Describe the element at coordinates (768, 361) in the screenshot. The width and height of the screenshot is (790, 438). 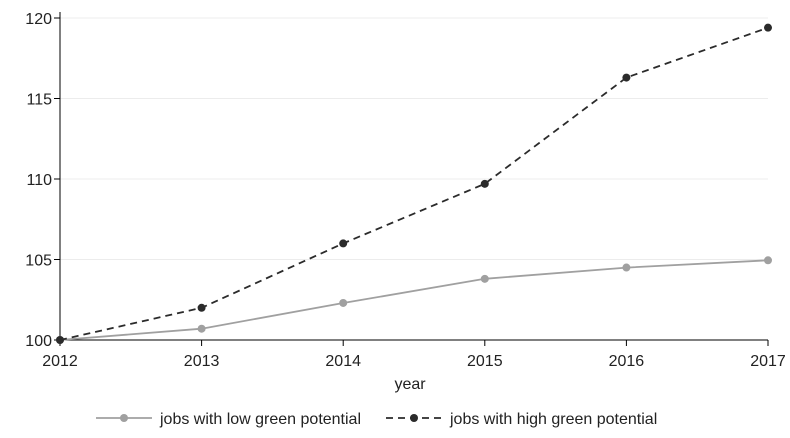
I see `x-tick-label: 2017` at that location.